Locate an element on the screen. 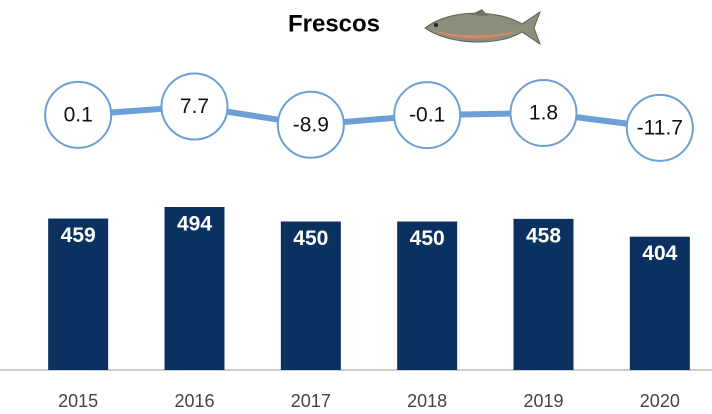  fish-icon is located at coordinates (483, 27).